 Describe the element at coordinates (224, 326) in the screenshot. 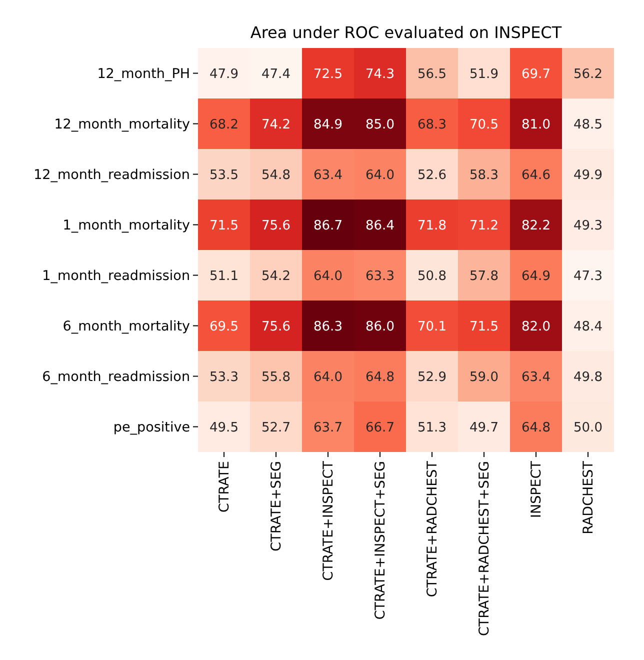

I see `data-label: 69.5` at that location.